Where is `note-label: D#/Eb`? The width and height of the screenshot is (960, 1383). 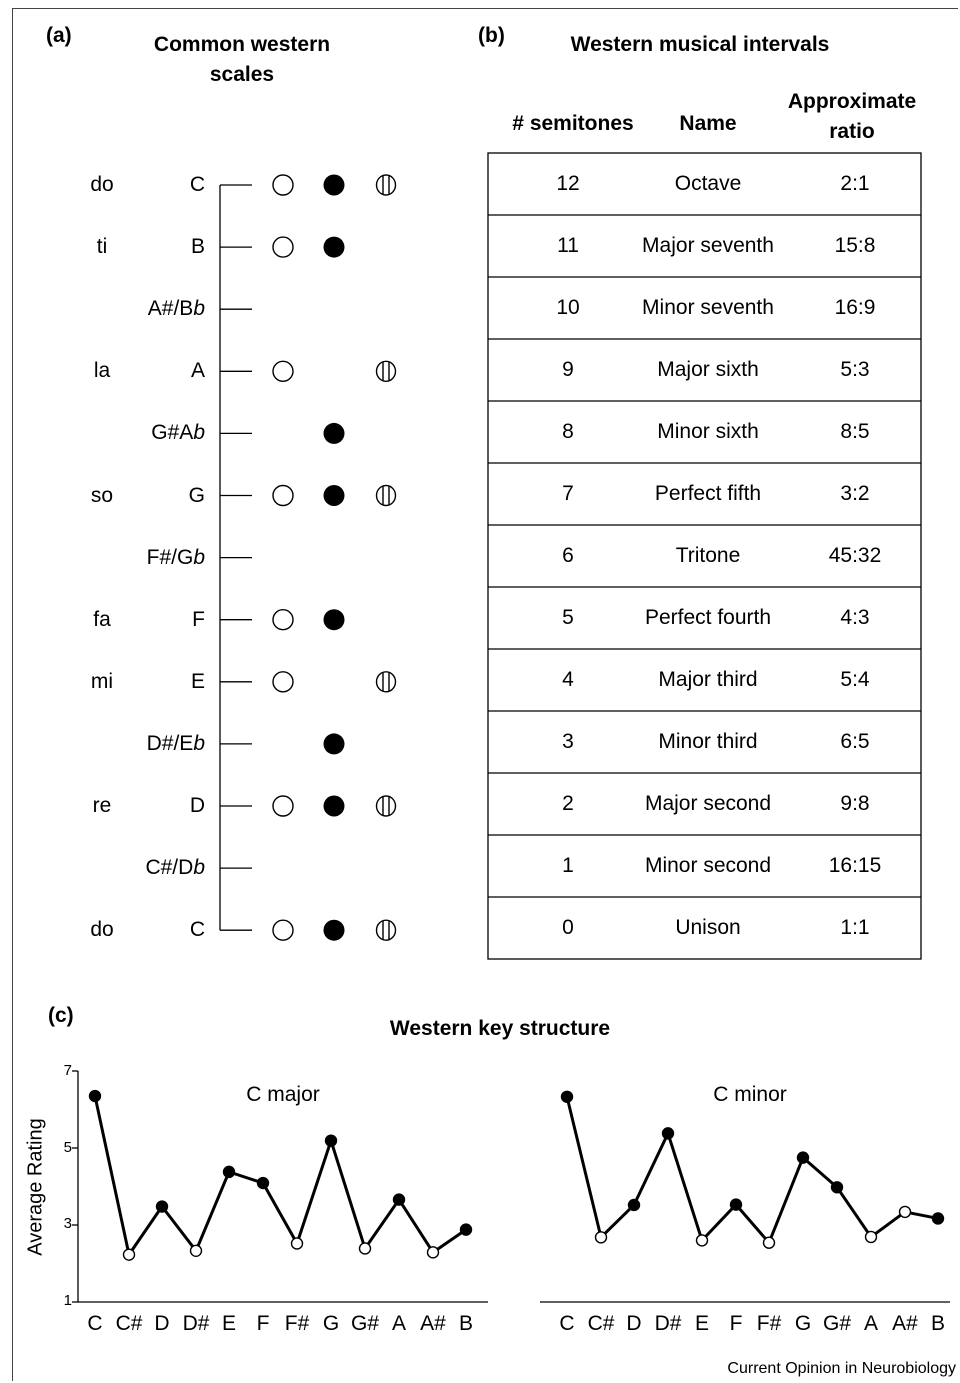 note-label: D#/Eb is located at coordinates (175, 743).